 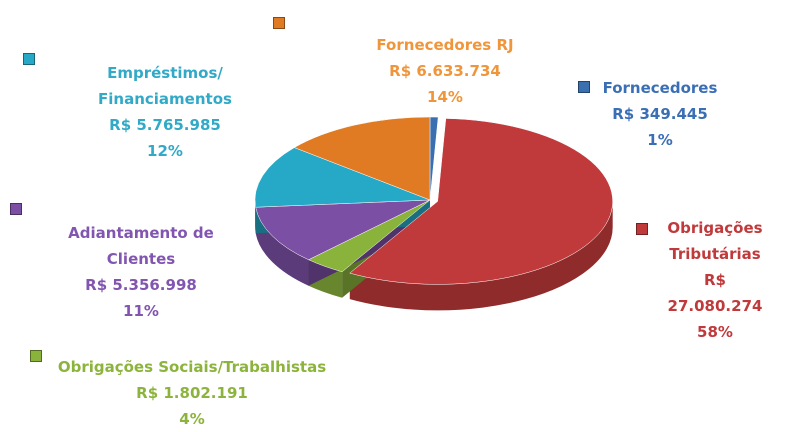 What do you see at coordinates (141, 246) in the screenshot?
I see `category-label: Adiantamento de Clientes` at bounding box center [141, 246].